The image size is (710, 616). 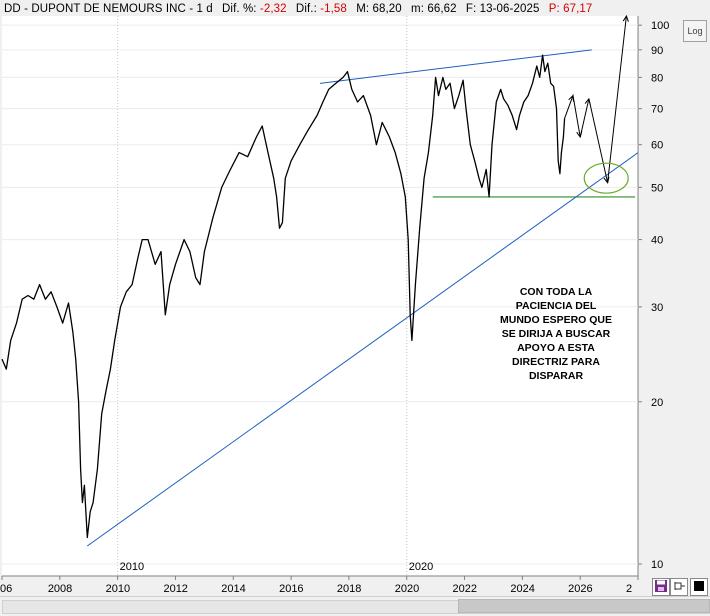 I want to click on target-circle, so click(x=606, y=178).